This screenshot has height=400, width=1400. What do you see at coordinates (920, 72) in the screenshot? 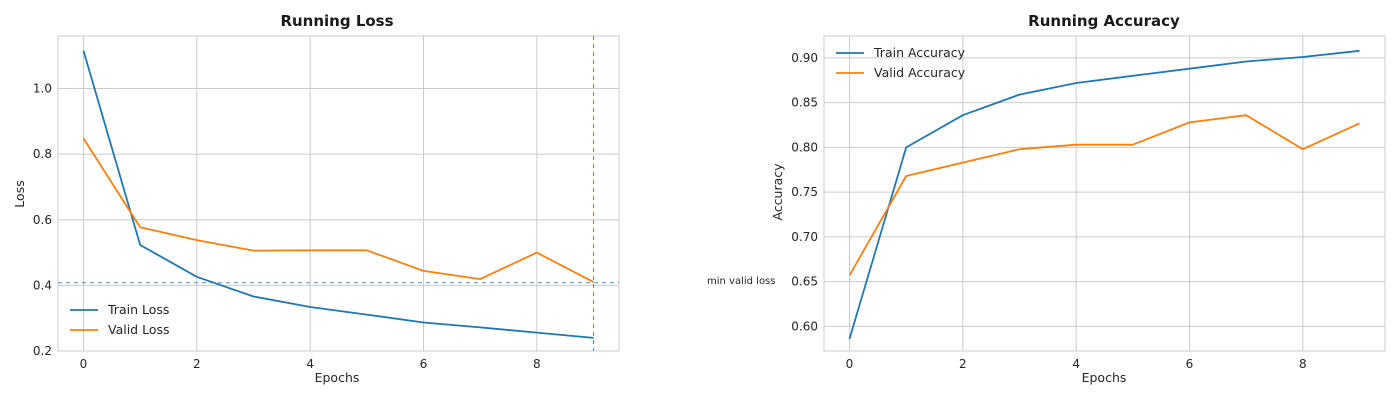
I see `legend-label: Valid Accuracy` at bounding box center [920, 72].